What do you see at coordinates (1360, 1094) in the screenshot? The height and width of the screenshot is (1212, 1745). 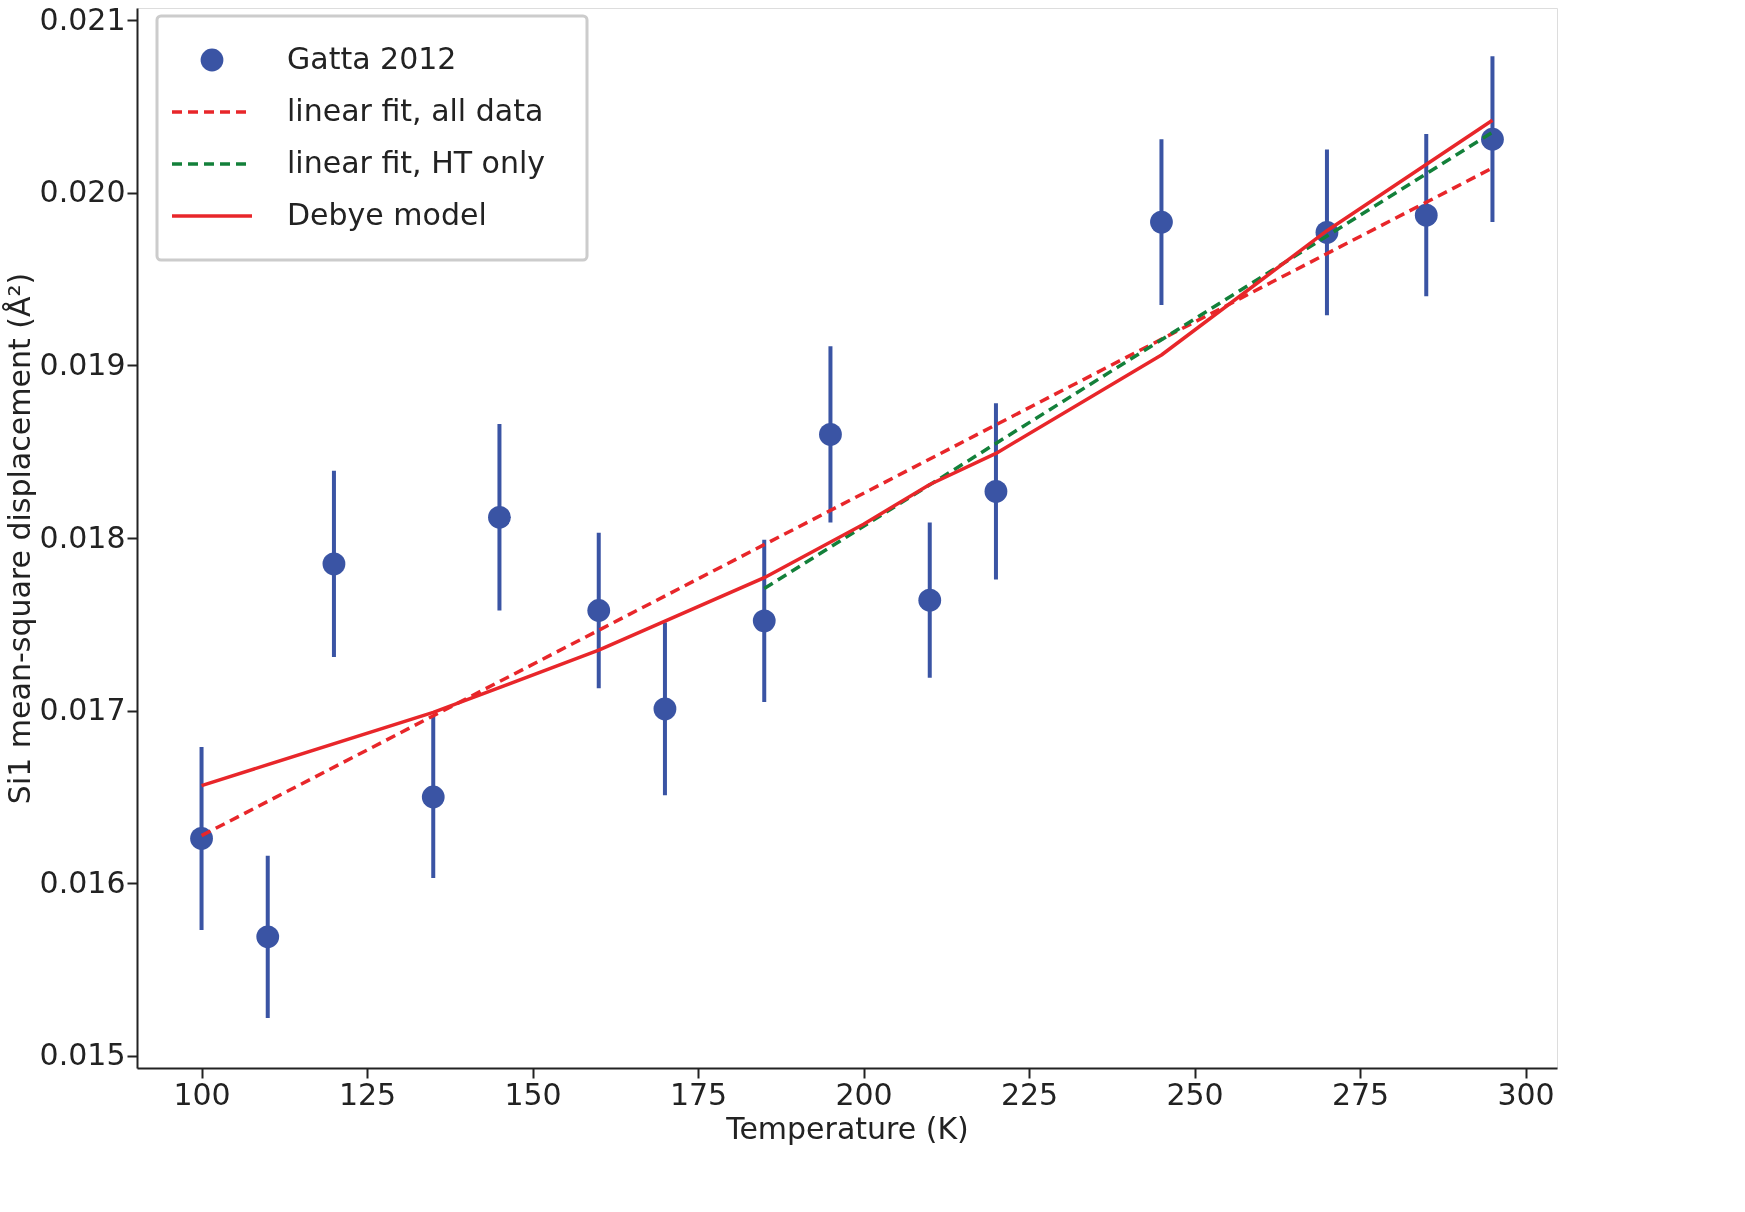 I see `x-tick-label: 275` at bounding box center [1360, 1094].